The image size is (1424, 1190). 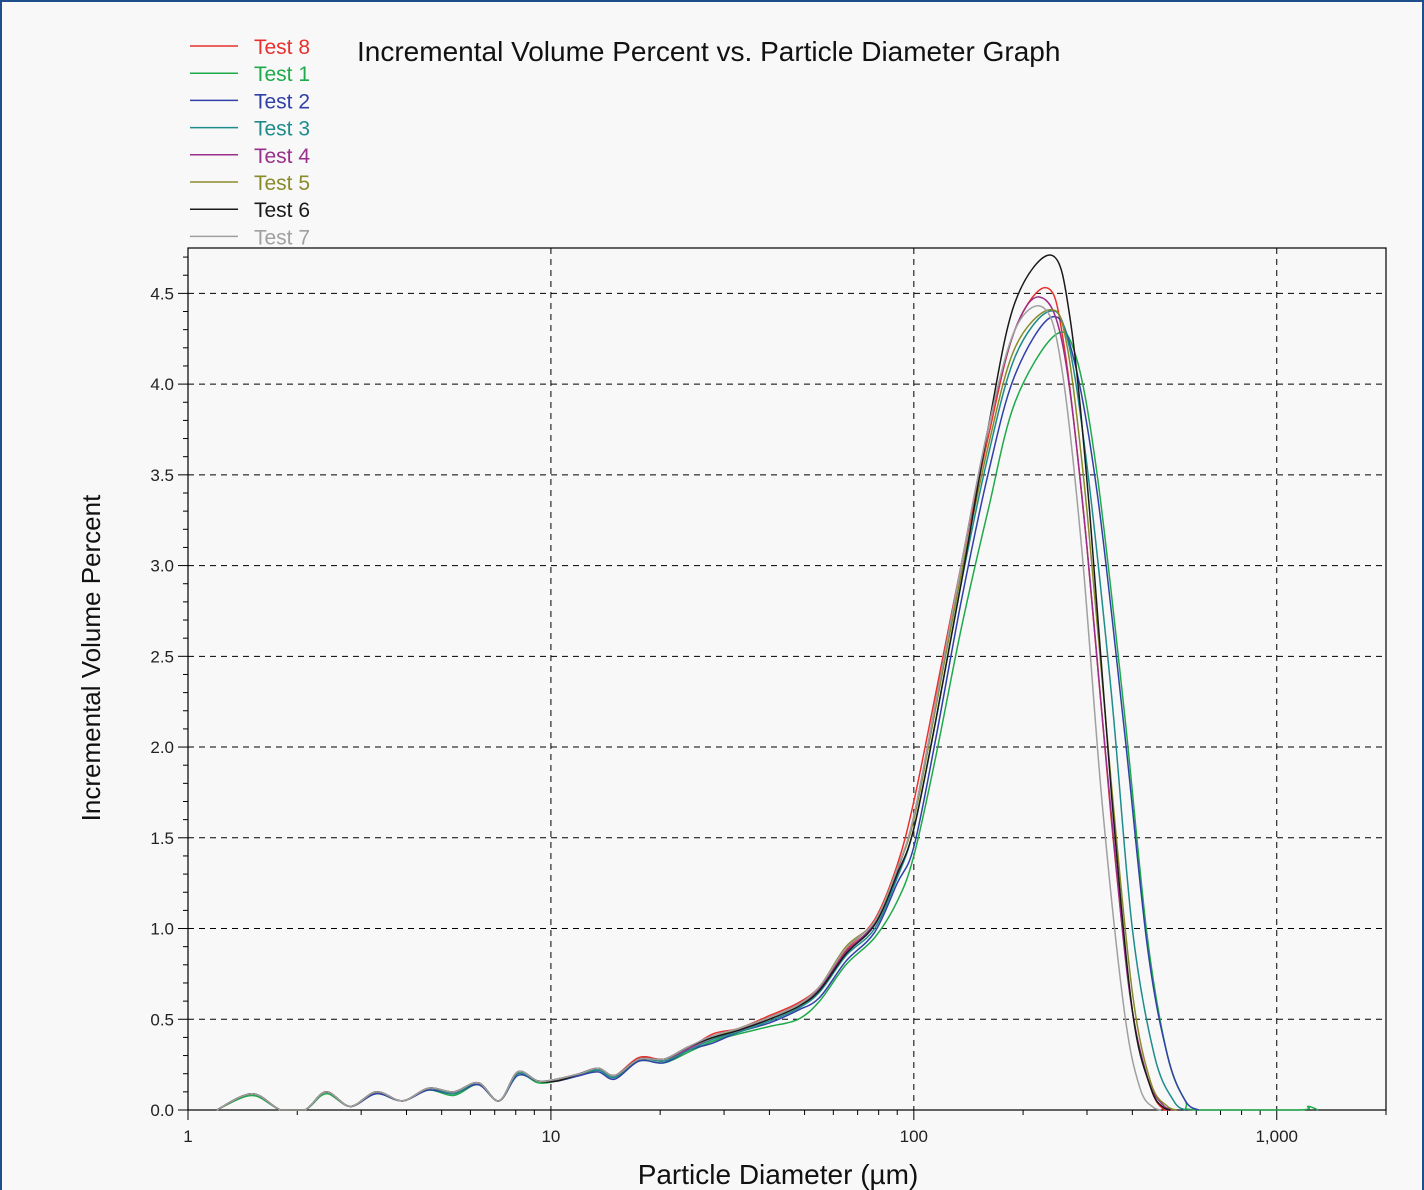 What do you see at coordinates (282, 183) in the screenshot?
I see `legend-label: Test 5` at bounding box center [282, 183].